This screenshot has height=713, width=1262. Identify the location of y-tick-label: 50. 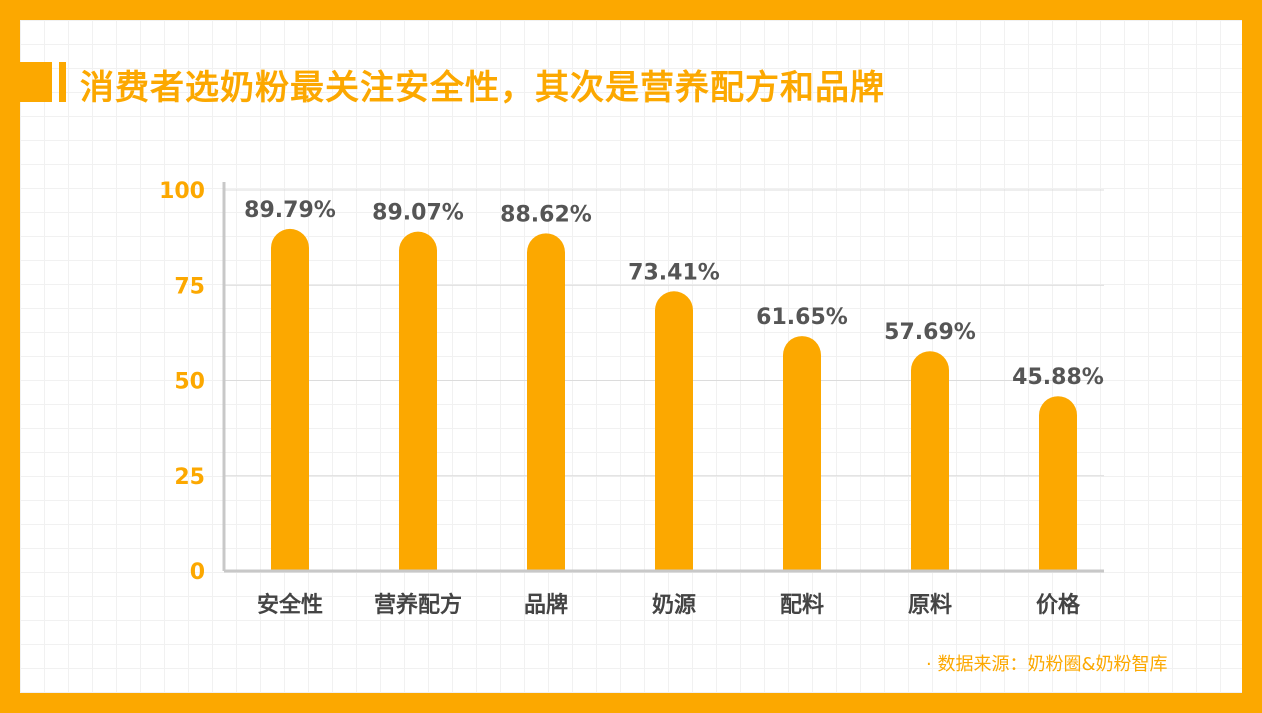
(189, 382).